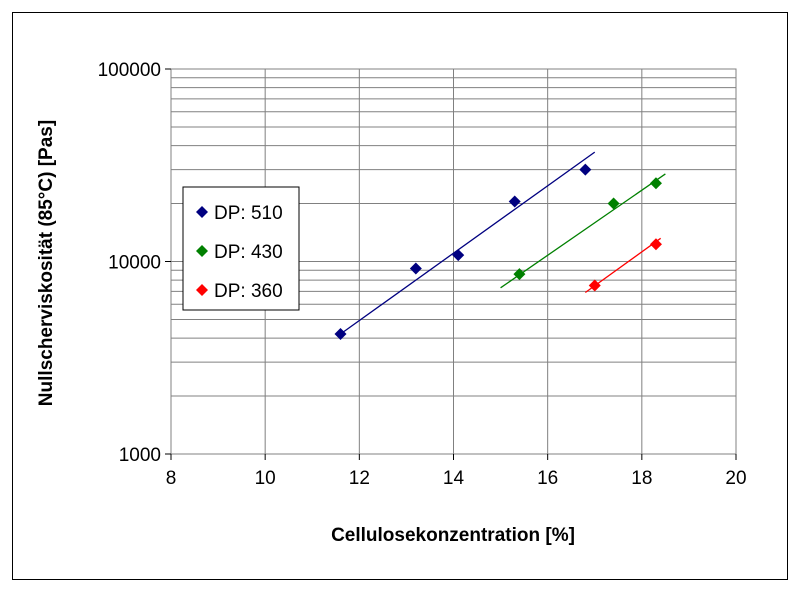  I want to click on legend-label: DP: 360, so click(248, 291).